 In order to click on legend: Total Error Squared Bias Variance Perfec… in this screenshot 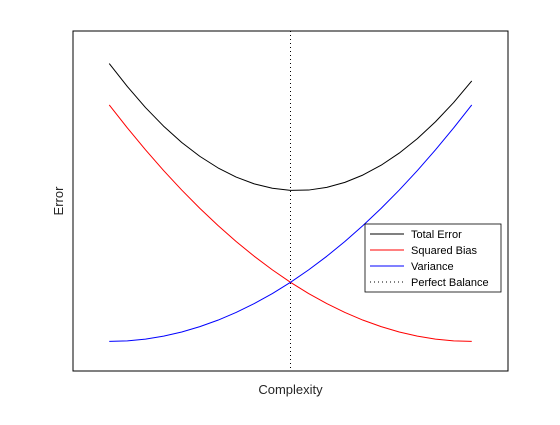, I will do `click(433, 258)`.